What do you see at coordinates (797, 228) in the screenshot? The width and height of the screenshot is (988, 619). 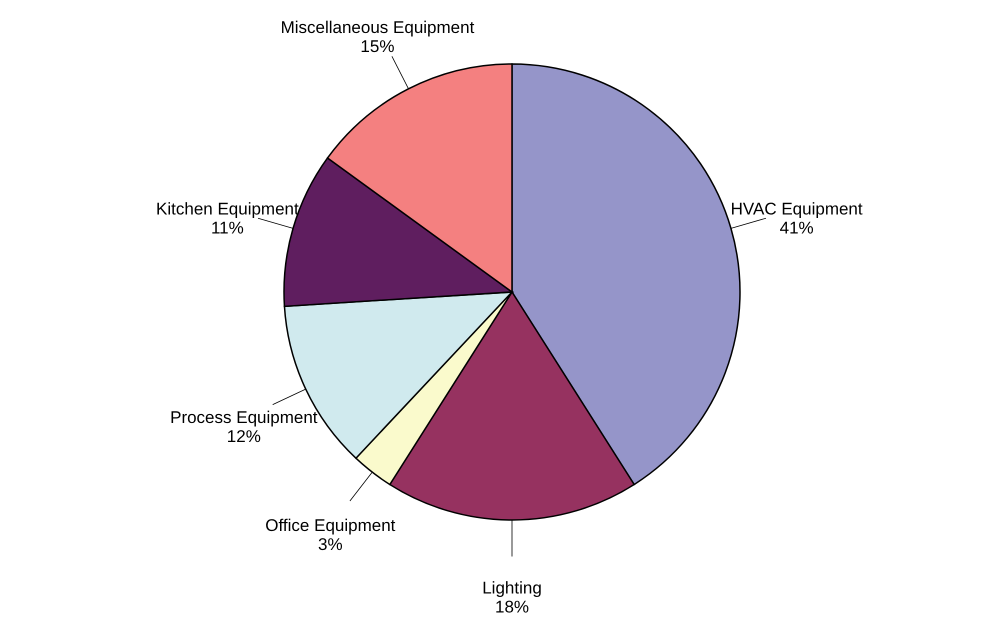 I see `data-label: 41%` at bounding box center [797, 228].